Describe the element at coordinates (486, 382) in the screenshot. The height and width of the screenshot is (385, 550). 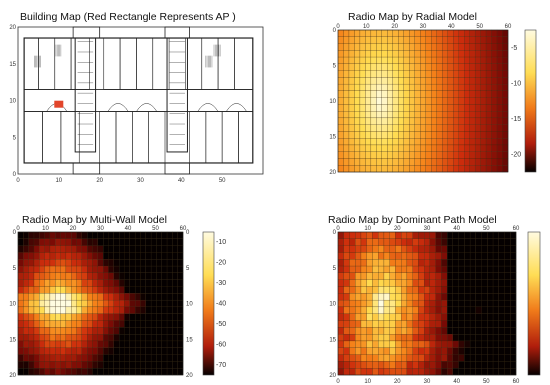
I see `dominant-x-tick-label: 50` at that location.